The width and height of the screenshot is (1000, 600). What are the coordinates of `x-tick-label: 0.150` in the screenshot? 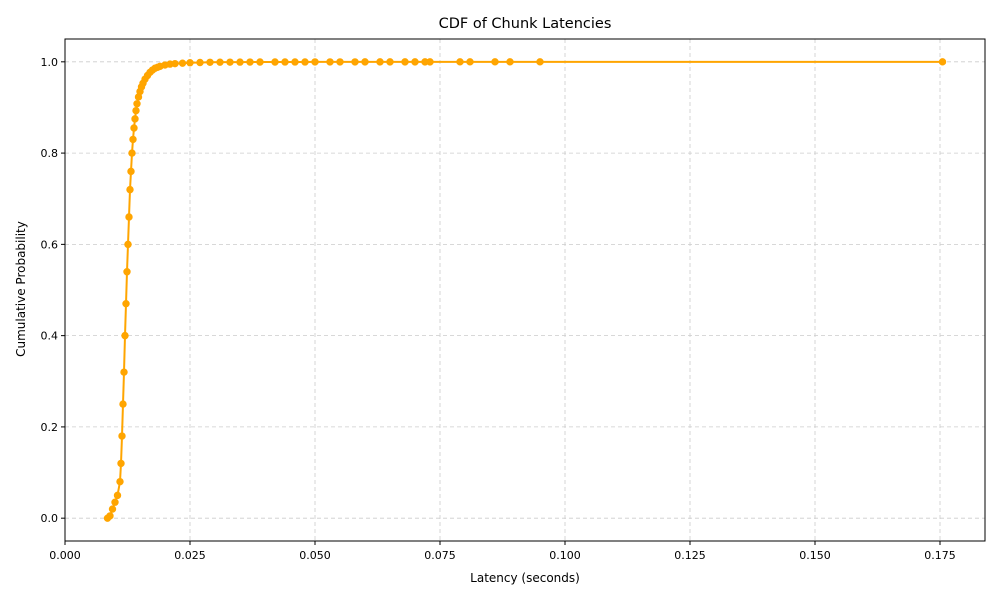 It's located at (815, 555).